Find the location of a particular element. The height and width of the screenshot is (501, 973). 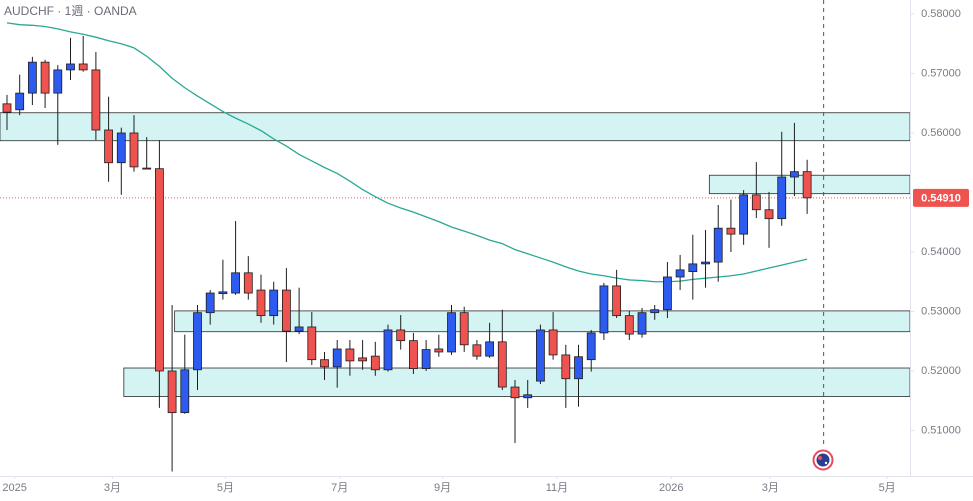

y-tick-label: 0.52000 is located at coordinates (941, 371).